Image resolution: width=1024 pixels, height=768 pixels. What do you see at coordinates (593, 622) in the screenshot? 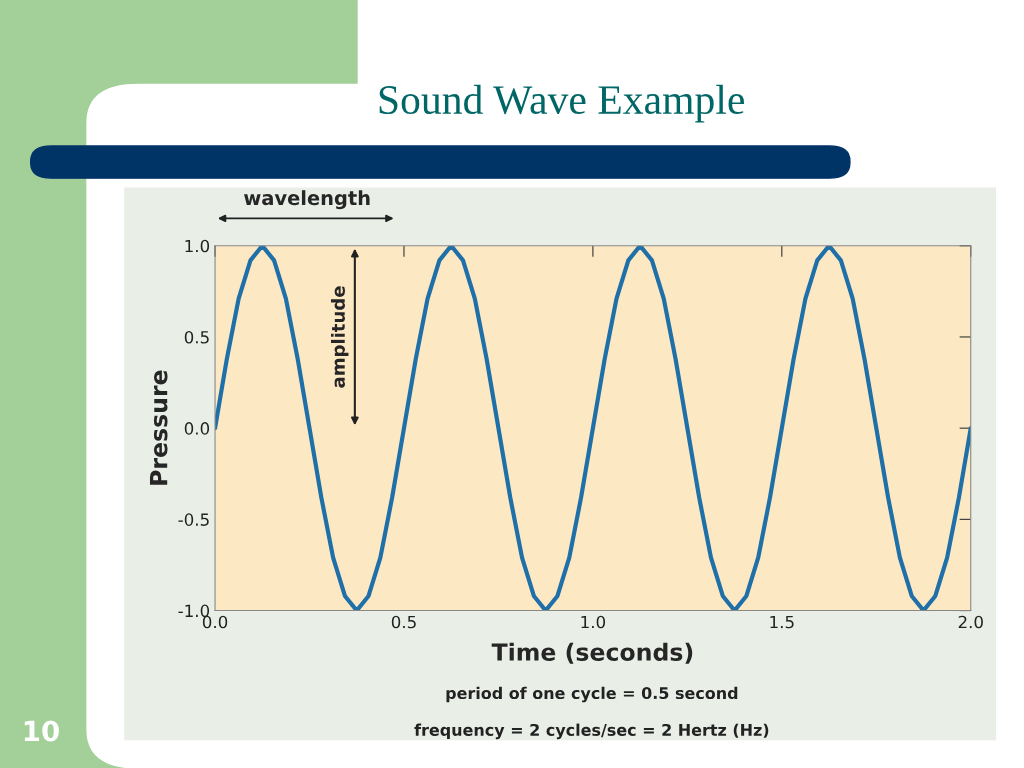
I see `x-tick-label: 1.0` at bounding box center [593, 622].